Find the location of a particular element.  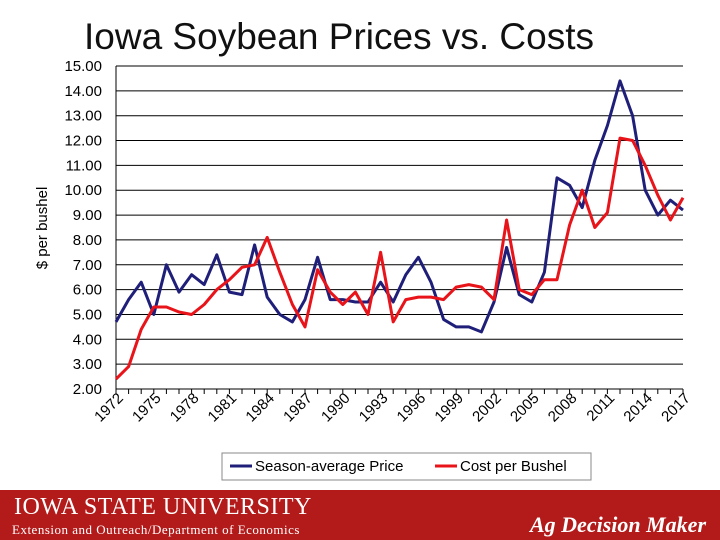

university-wordmark: IOWA STATE UNIVERSITY is located at coordinates (163, 507).